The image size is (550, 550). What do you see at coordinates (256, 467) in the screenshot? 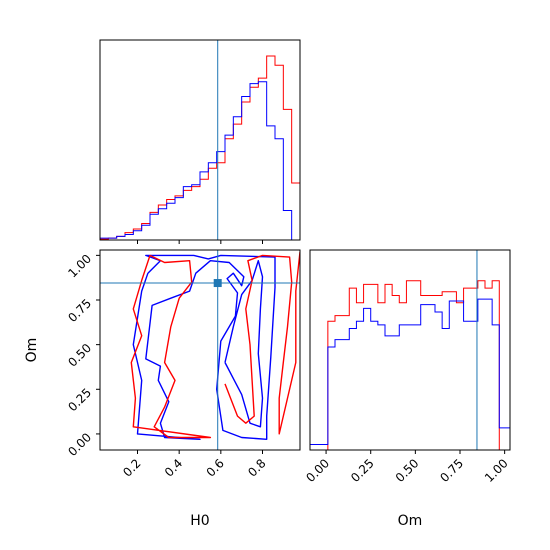
I see `joint-xtick-label-3: 0.8` at bounding box center [256, 467].